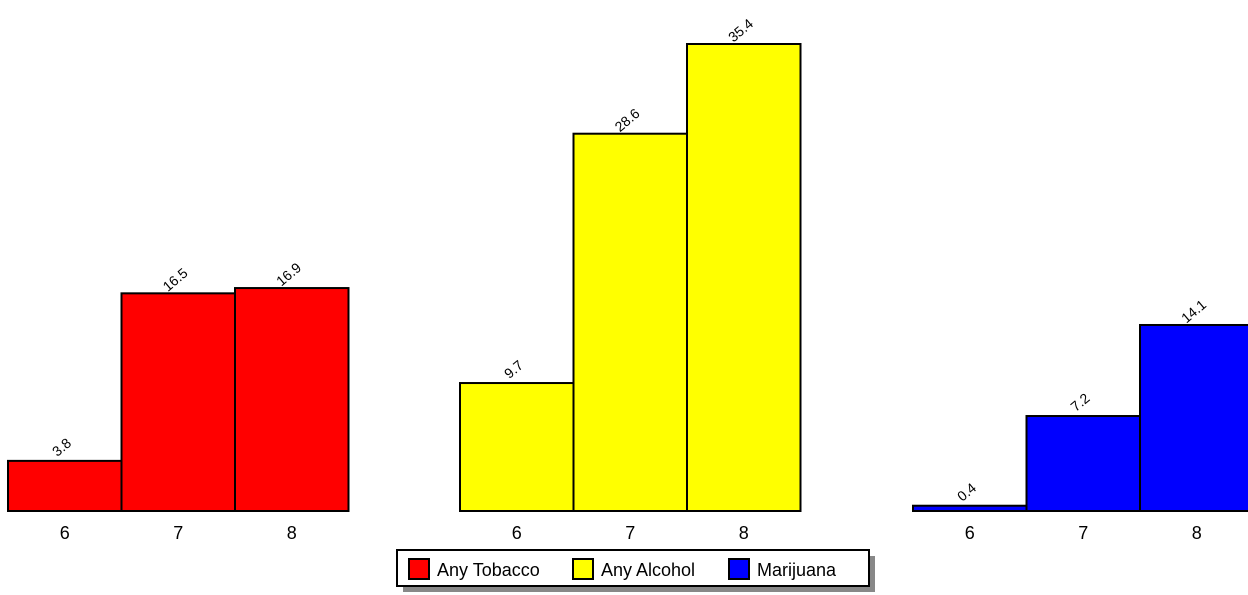 The image size is (1248, 595). I want to click on tick-label-marijuana-6: 6, so click(970, 533).